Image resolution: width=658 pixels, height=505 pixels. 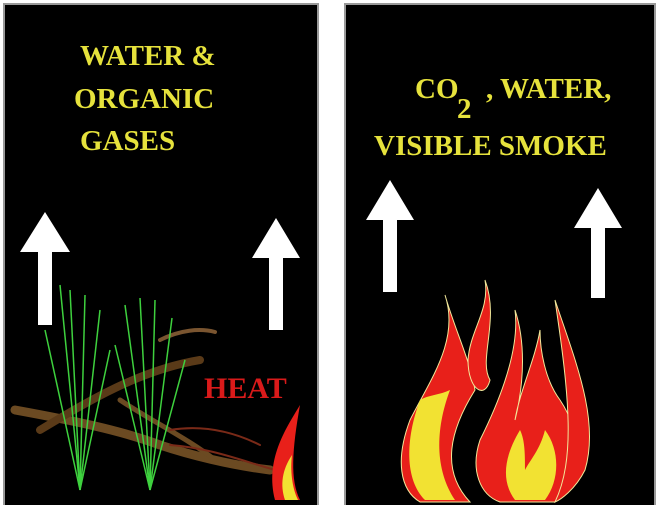 I want to click on subscript: 2, so click(x=464, y=109).